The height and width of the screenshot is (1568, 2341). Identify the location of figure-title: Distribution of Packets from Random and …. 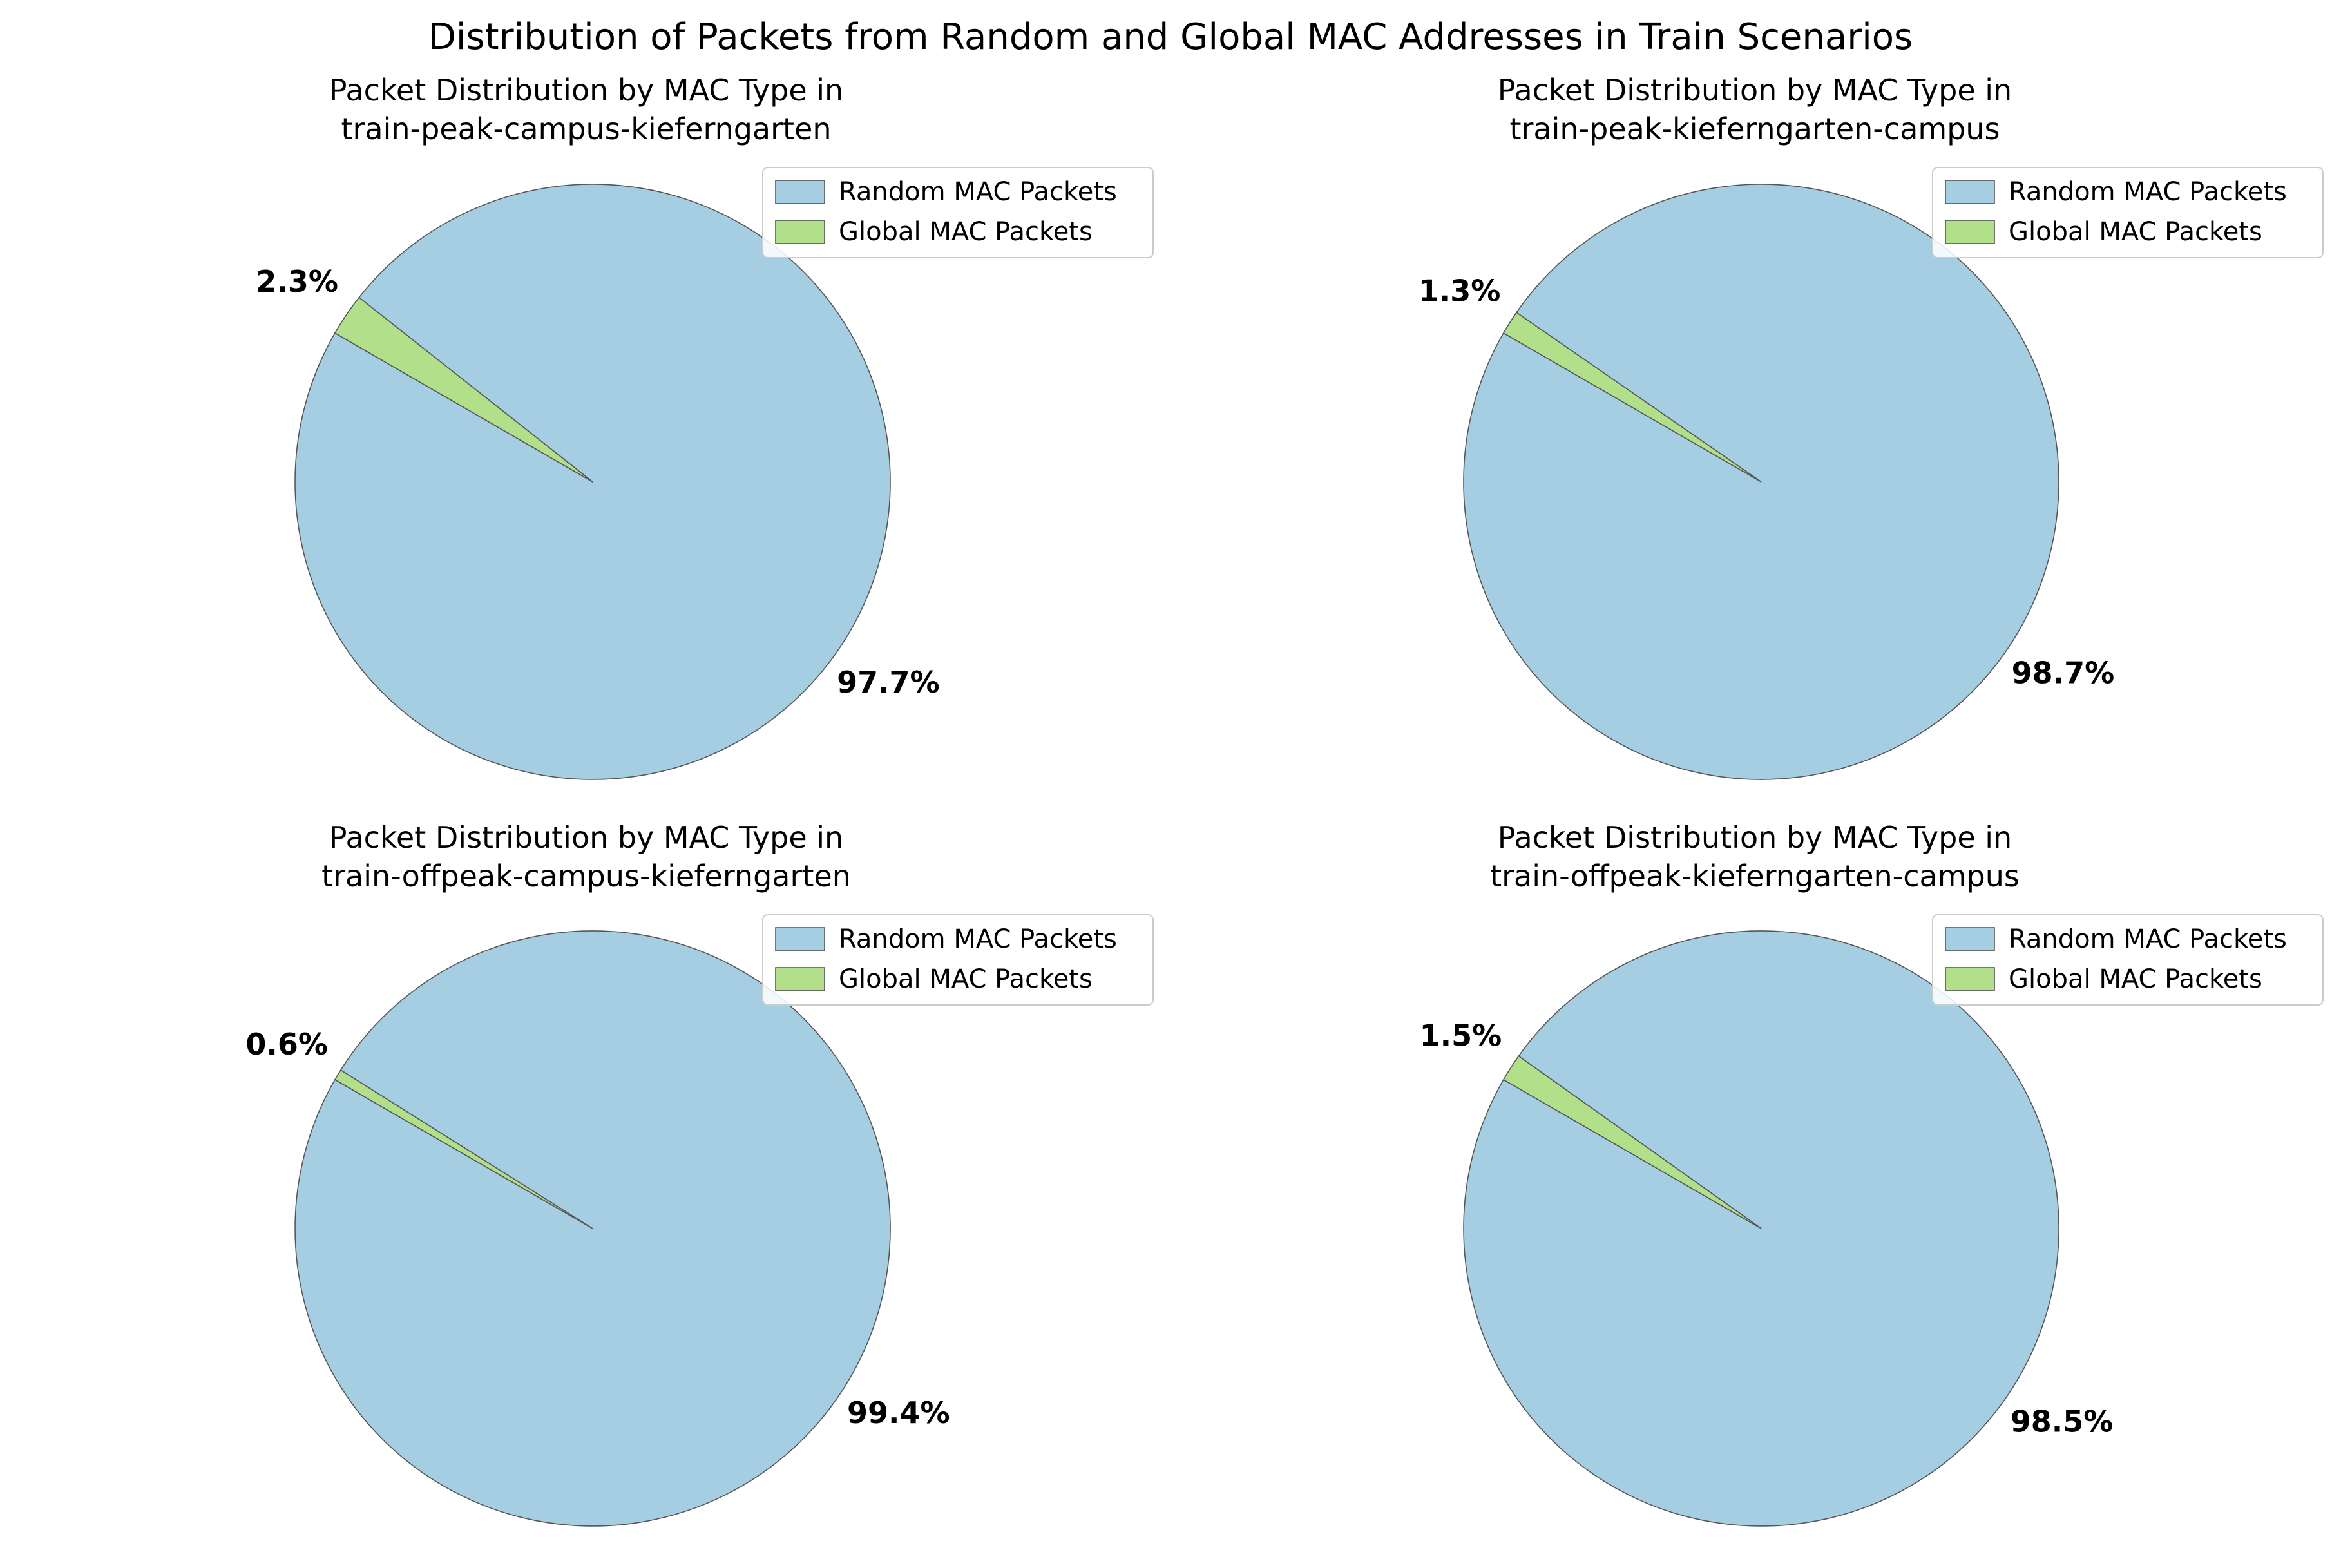
(1170, 37).